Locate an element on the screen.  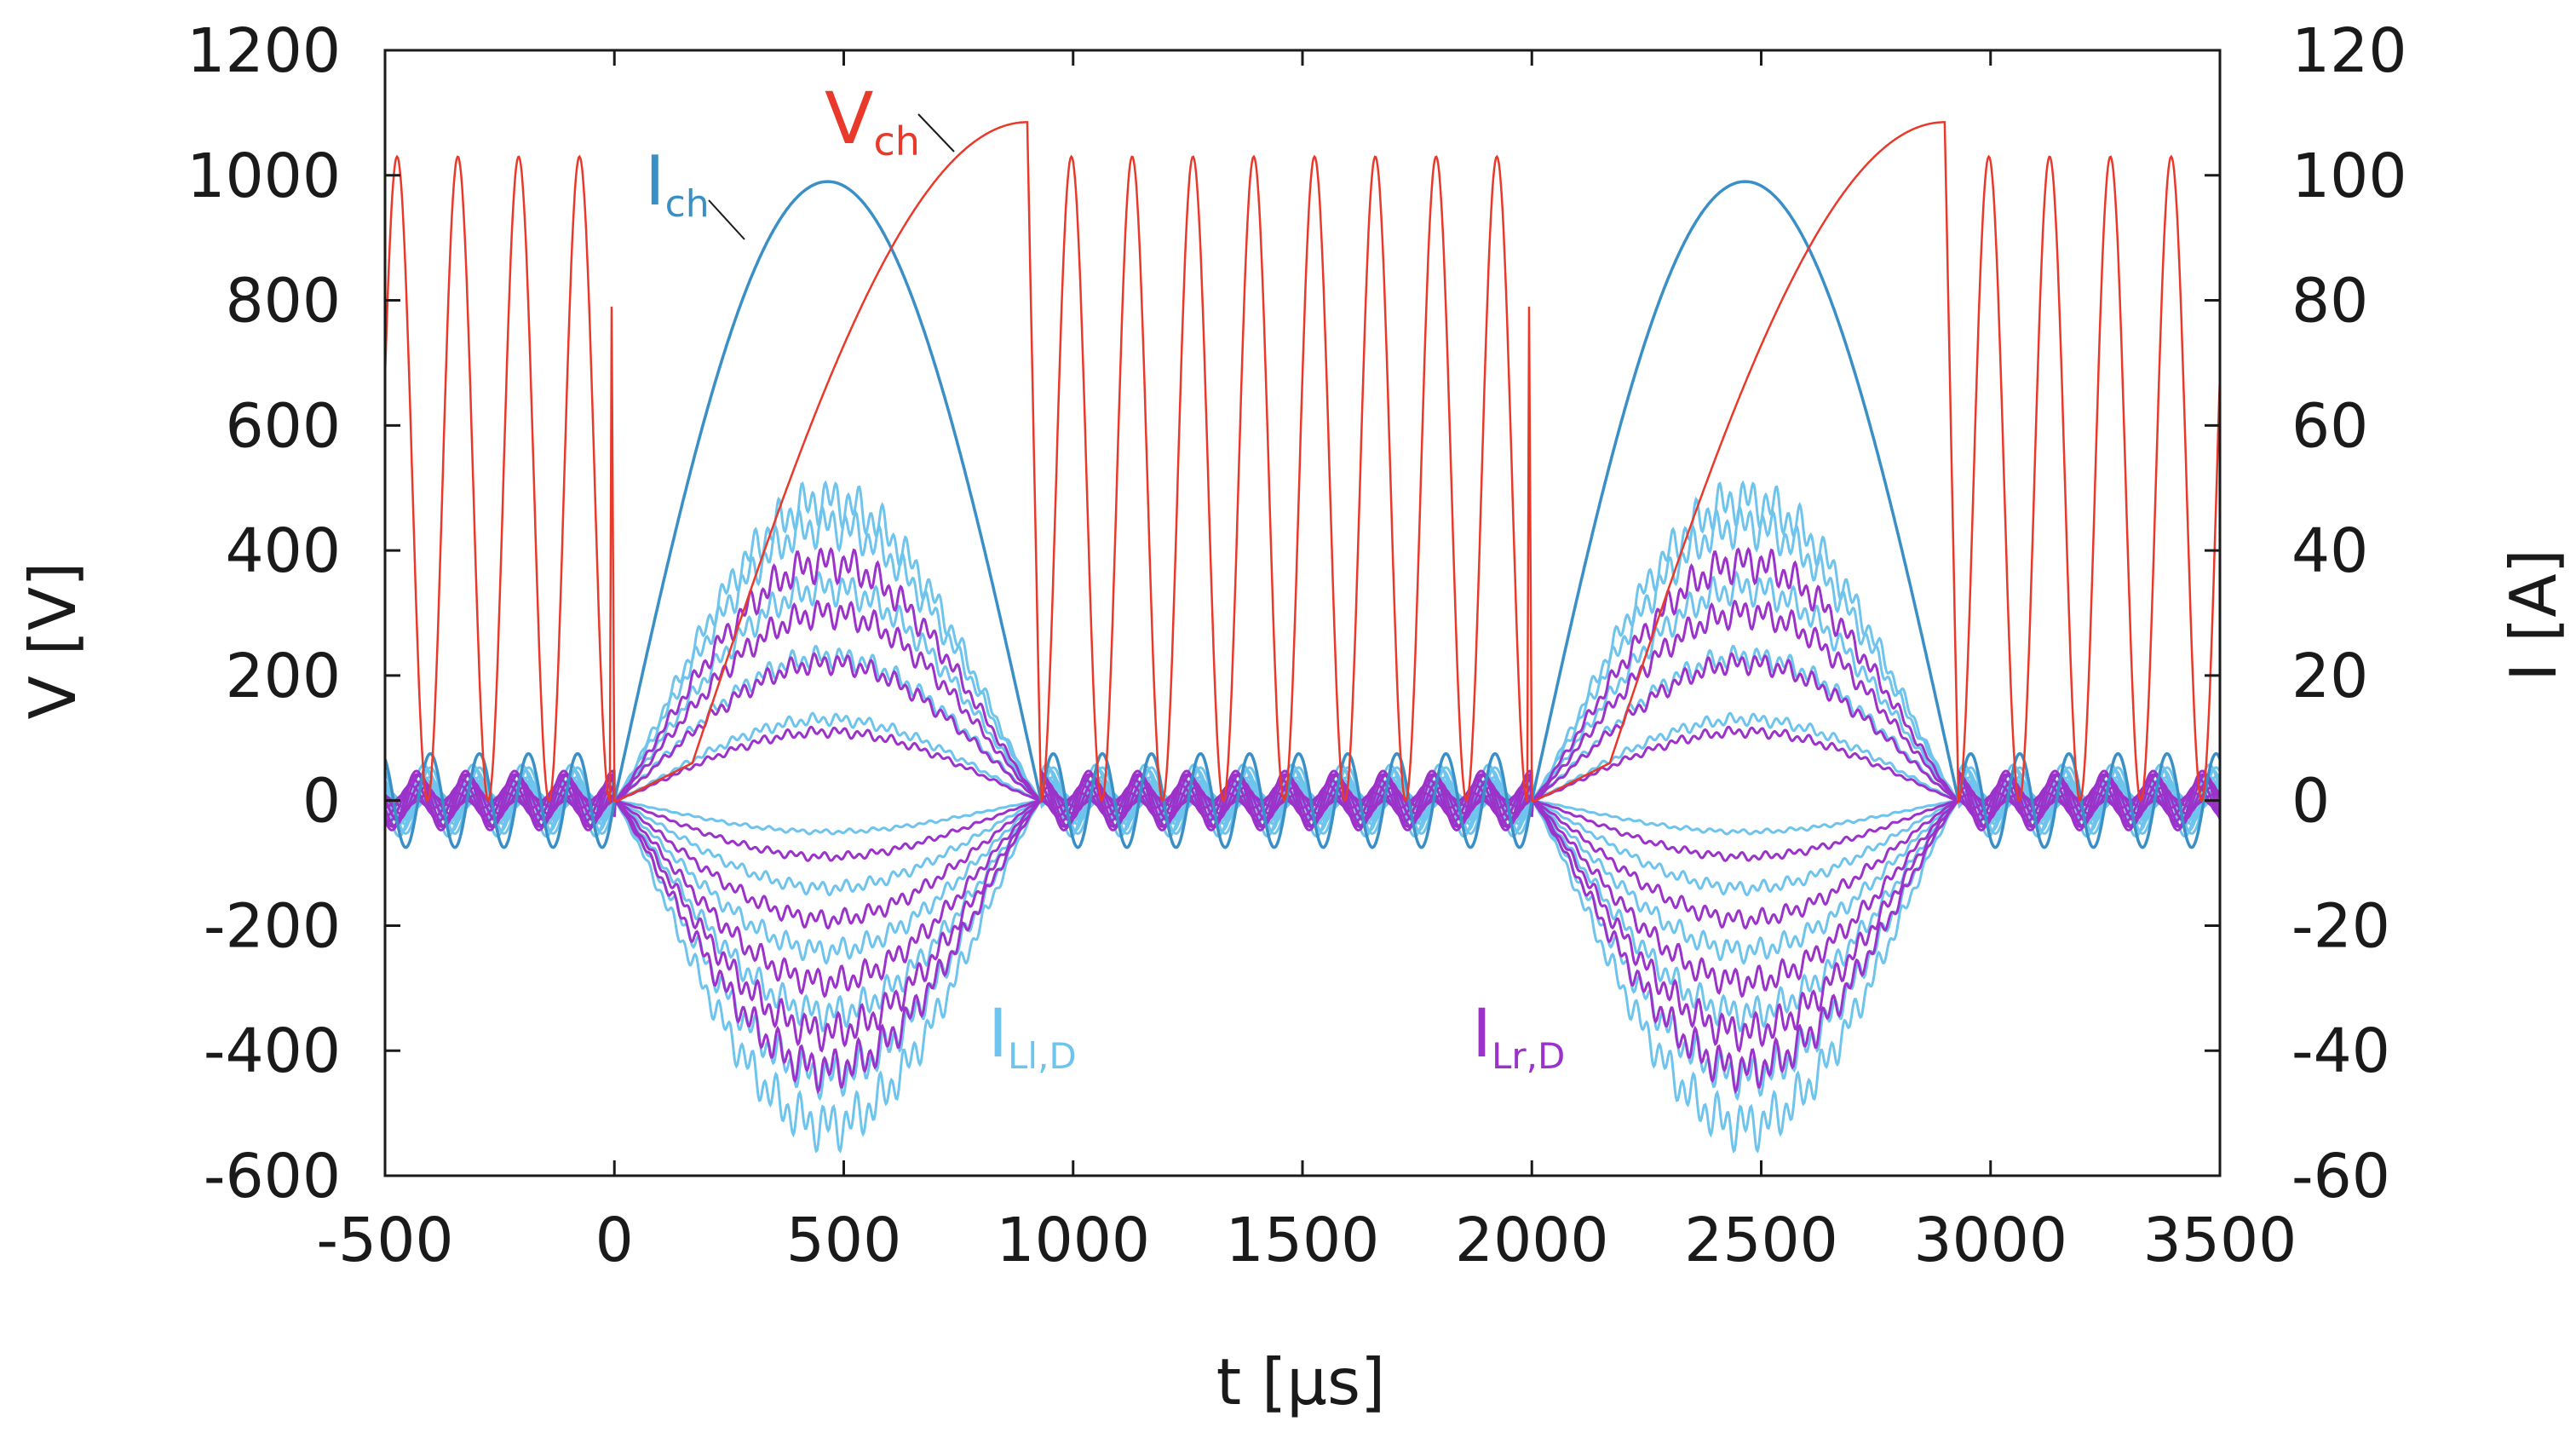
y-right-tick-label: -60 is located at coordinates (2341, 1176).